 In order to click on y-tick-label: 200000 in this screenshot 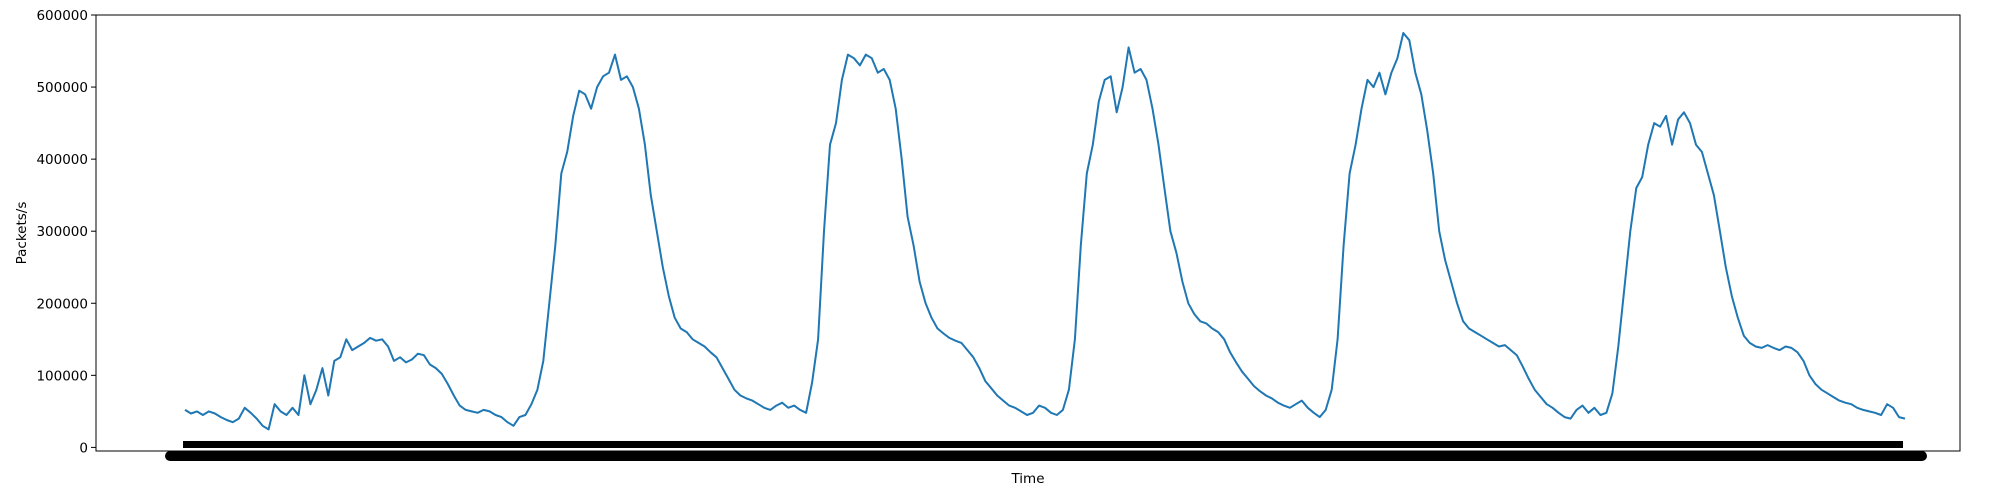, I will do `click(62, 304)`.